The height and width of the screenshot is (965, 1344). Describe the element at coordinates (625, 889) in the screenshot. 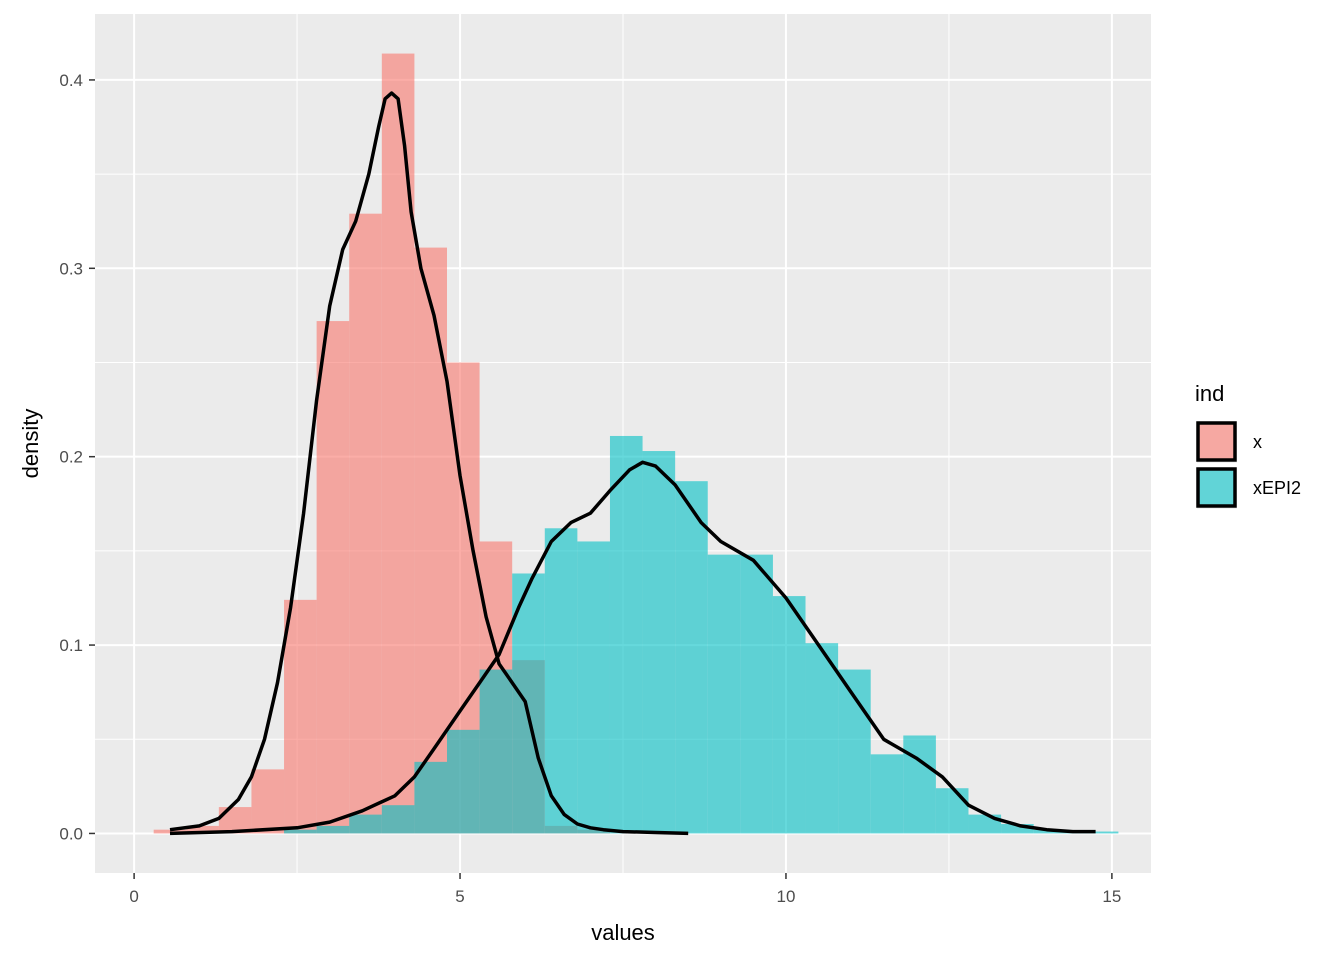

I see `x-axis: 0 5 10 15` at that location.